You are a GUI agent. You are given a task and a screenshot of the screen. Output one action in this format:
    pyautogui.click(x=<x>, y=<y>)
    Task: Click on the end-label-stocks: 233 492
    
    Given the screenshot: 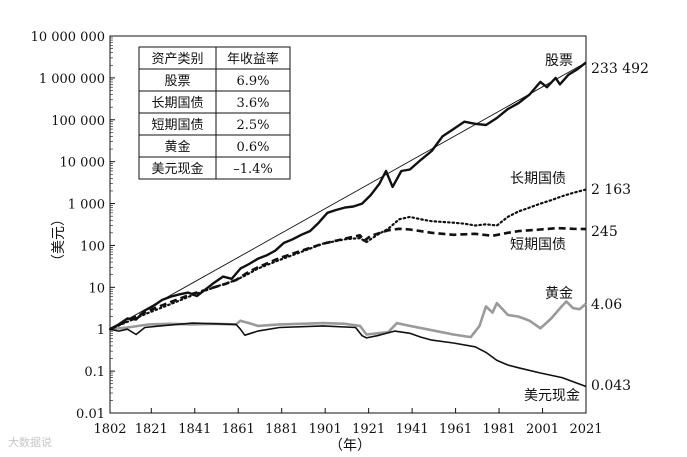 What is the action you would take?
    pyautogui.click(x=620, y=69)
    